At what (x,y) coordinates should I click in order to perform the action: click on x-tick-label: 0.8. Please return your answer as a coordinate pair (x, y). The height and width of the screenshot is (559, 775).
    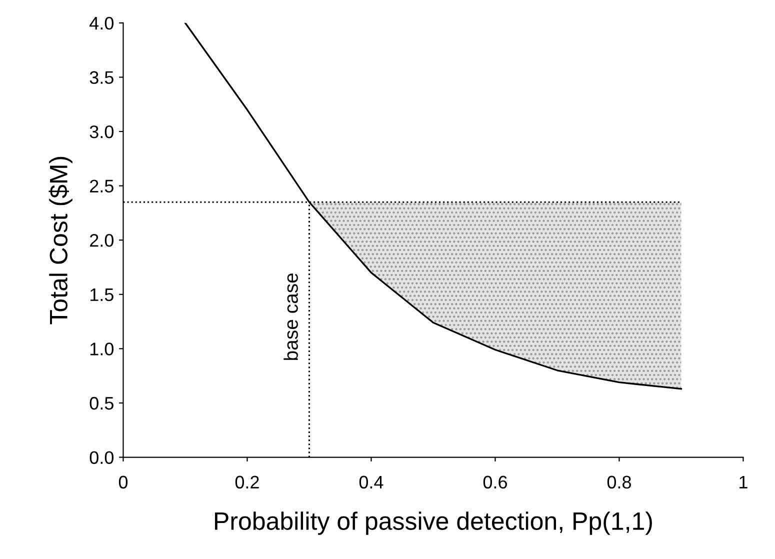
    Looking at the image, I should click on (619, 482).